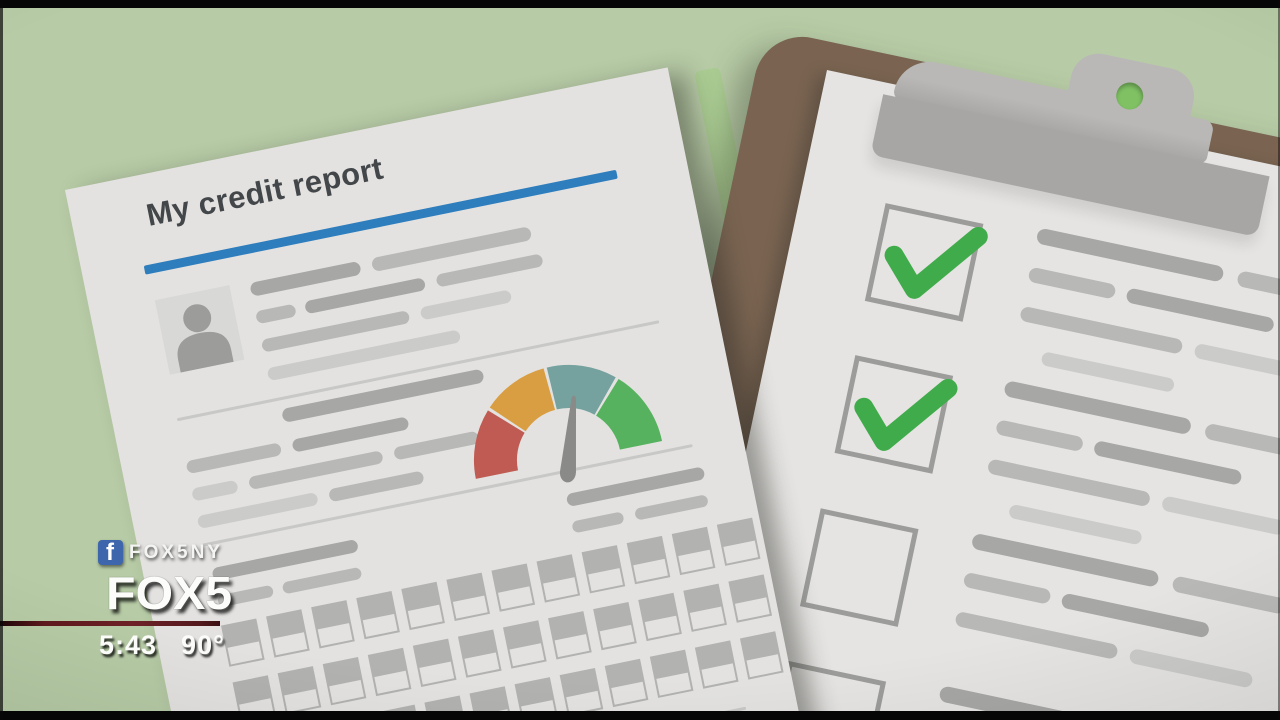 The image size is (1280, 720). I want to click on letterbox-top, so click(640, 4).